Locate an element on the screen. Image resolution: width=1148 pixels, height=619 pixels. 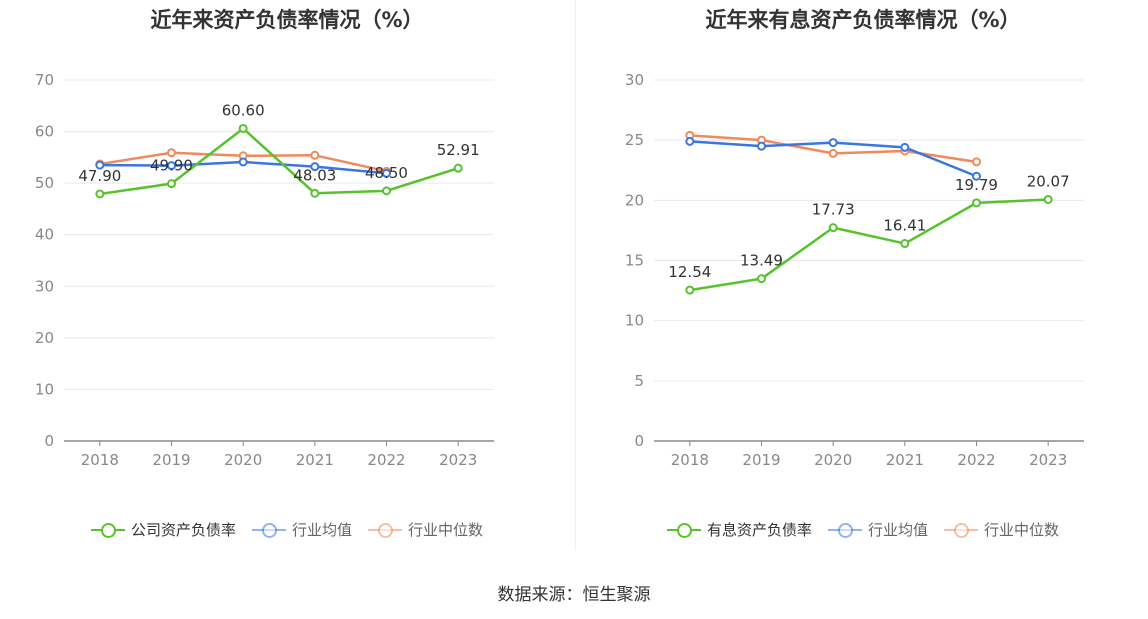
panel-divider is located at coordinates (575, 275).